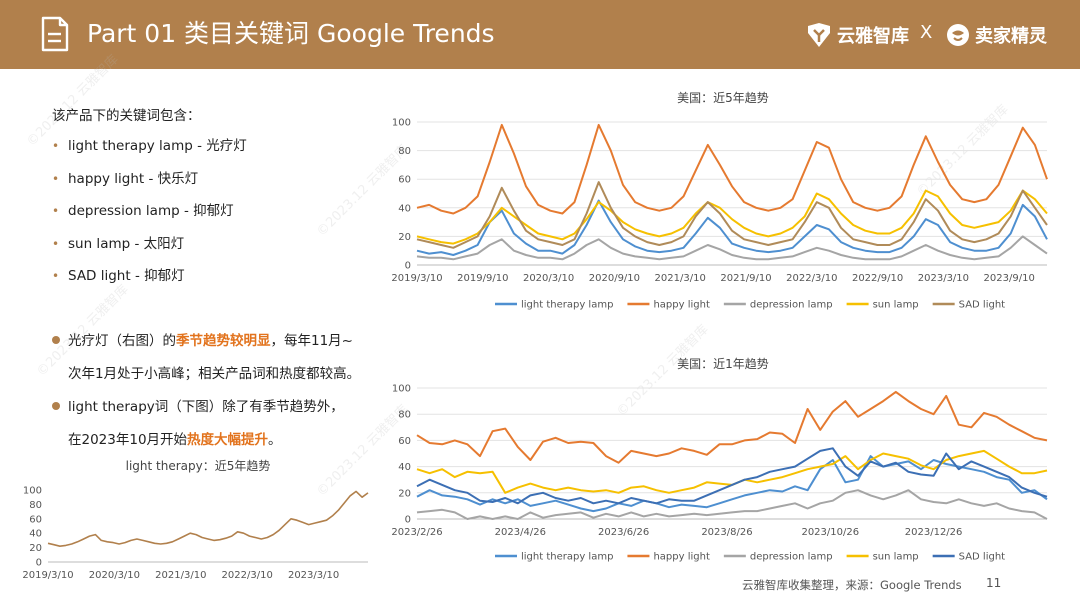 This screenshot has height=607, width=1080. I want to click on chart-title: 美国：近5年趋势, so click(723, 98).